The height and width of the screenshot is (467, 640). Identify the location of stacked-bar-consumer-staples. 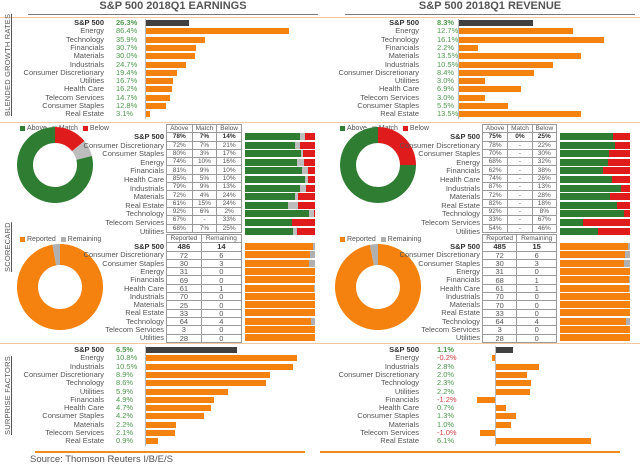
(280, 154).